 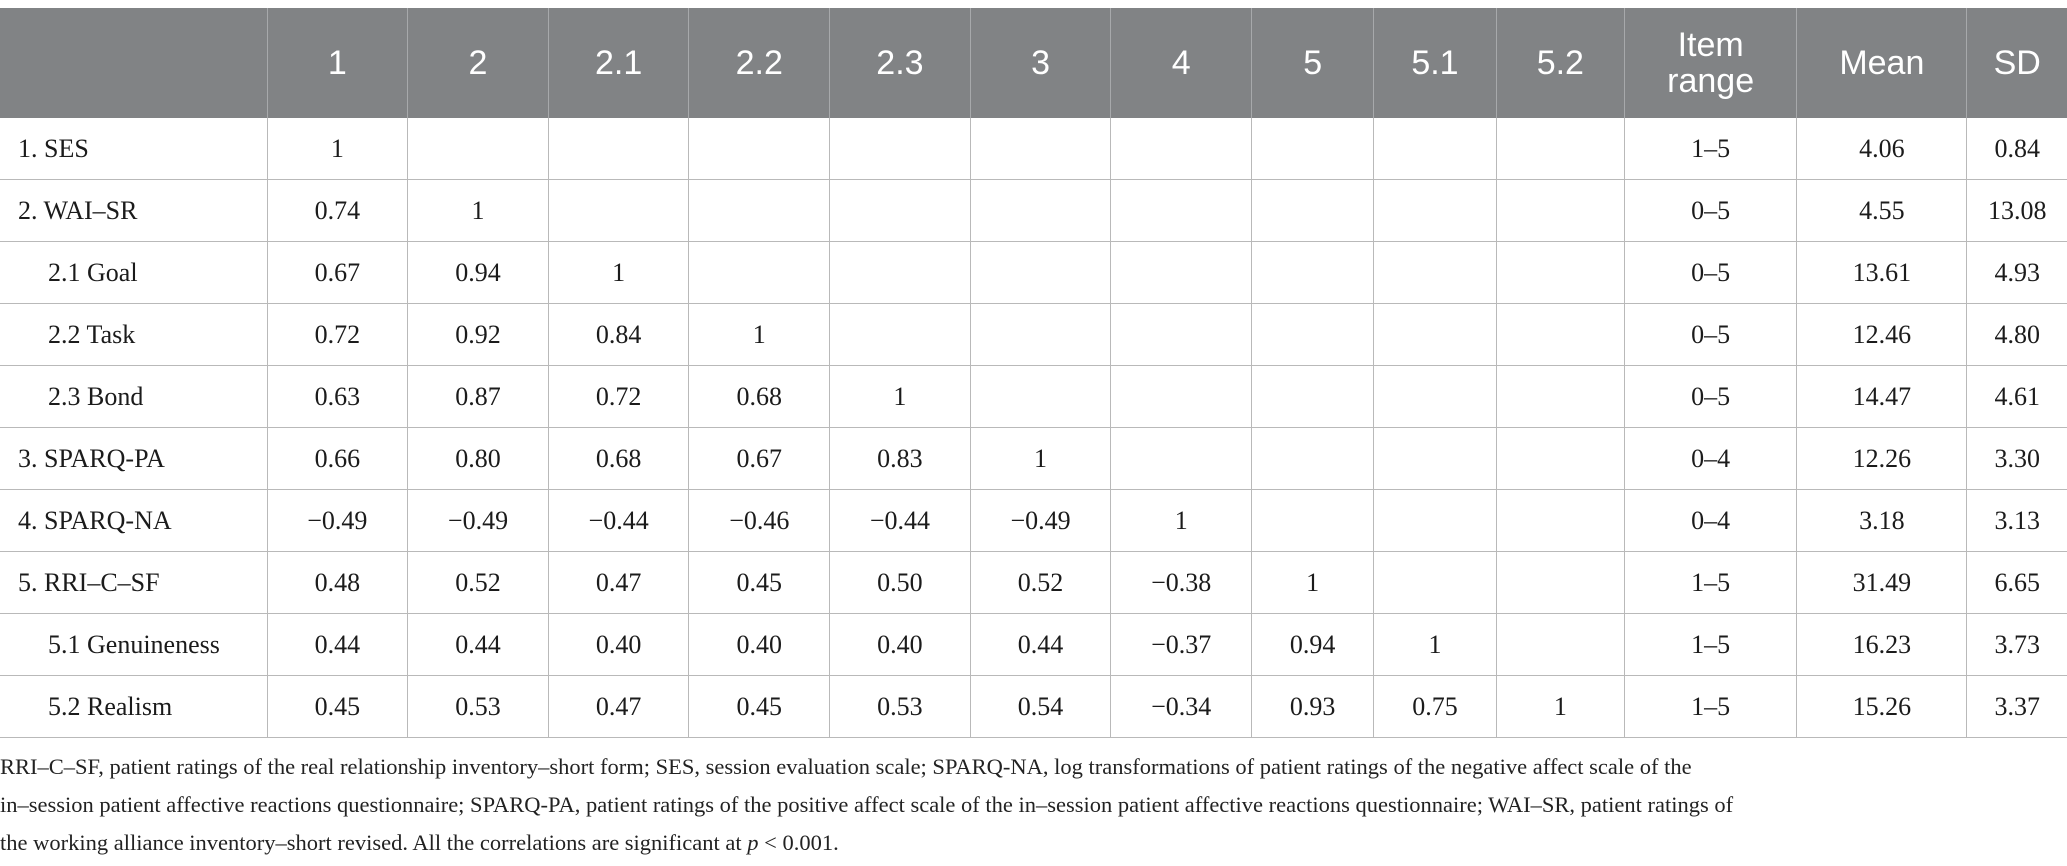 I want to click on table-cell: 12.26, so click(x=1882, y=458).